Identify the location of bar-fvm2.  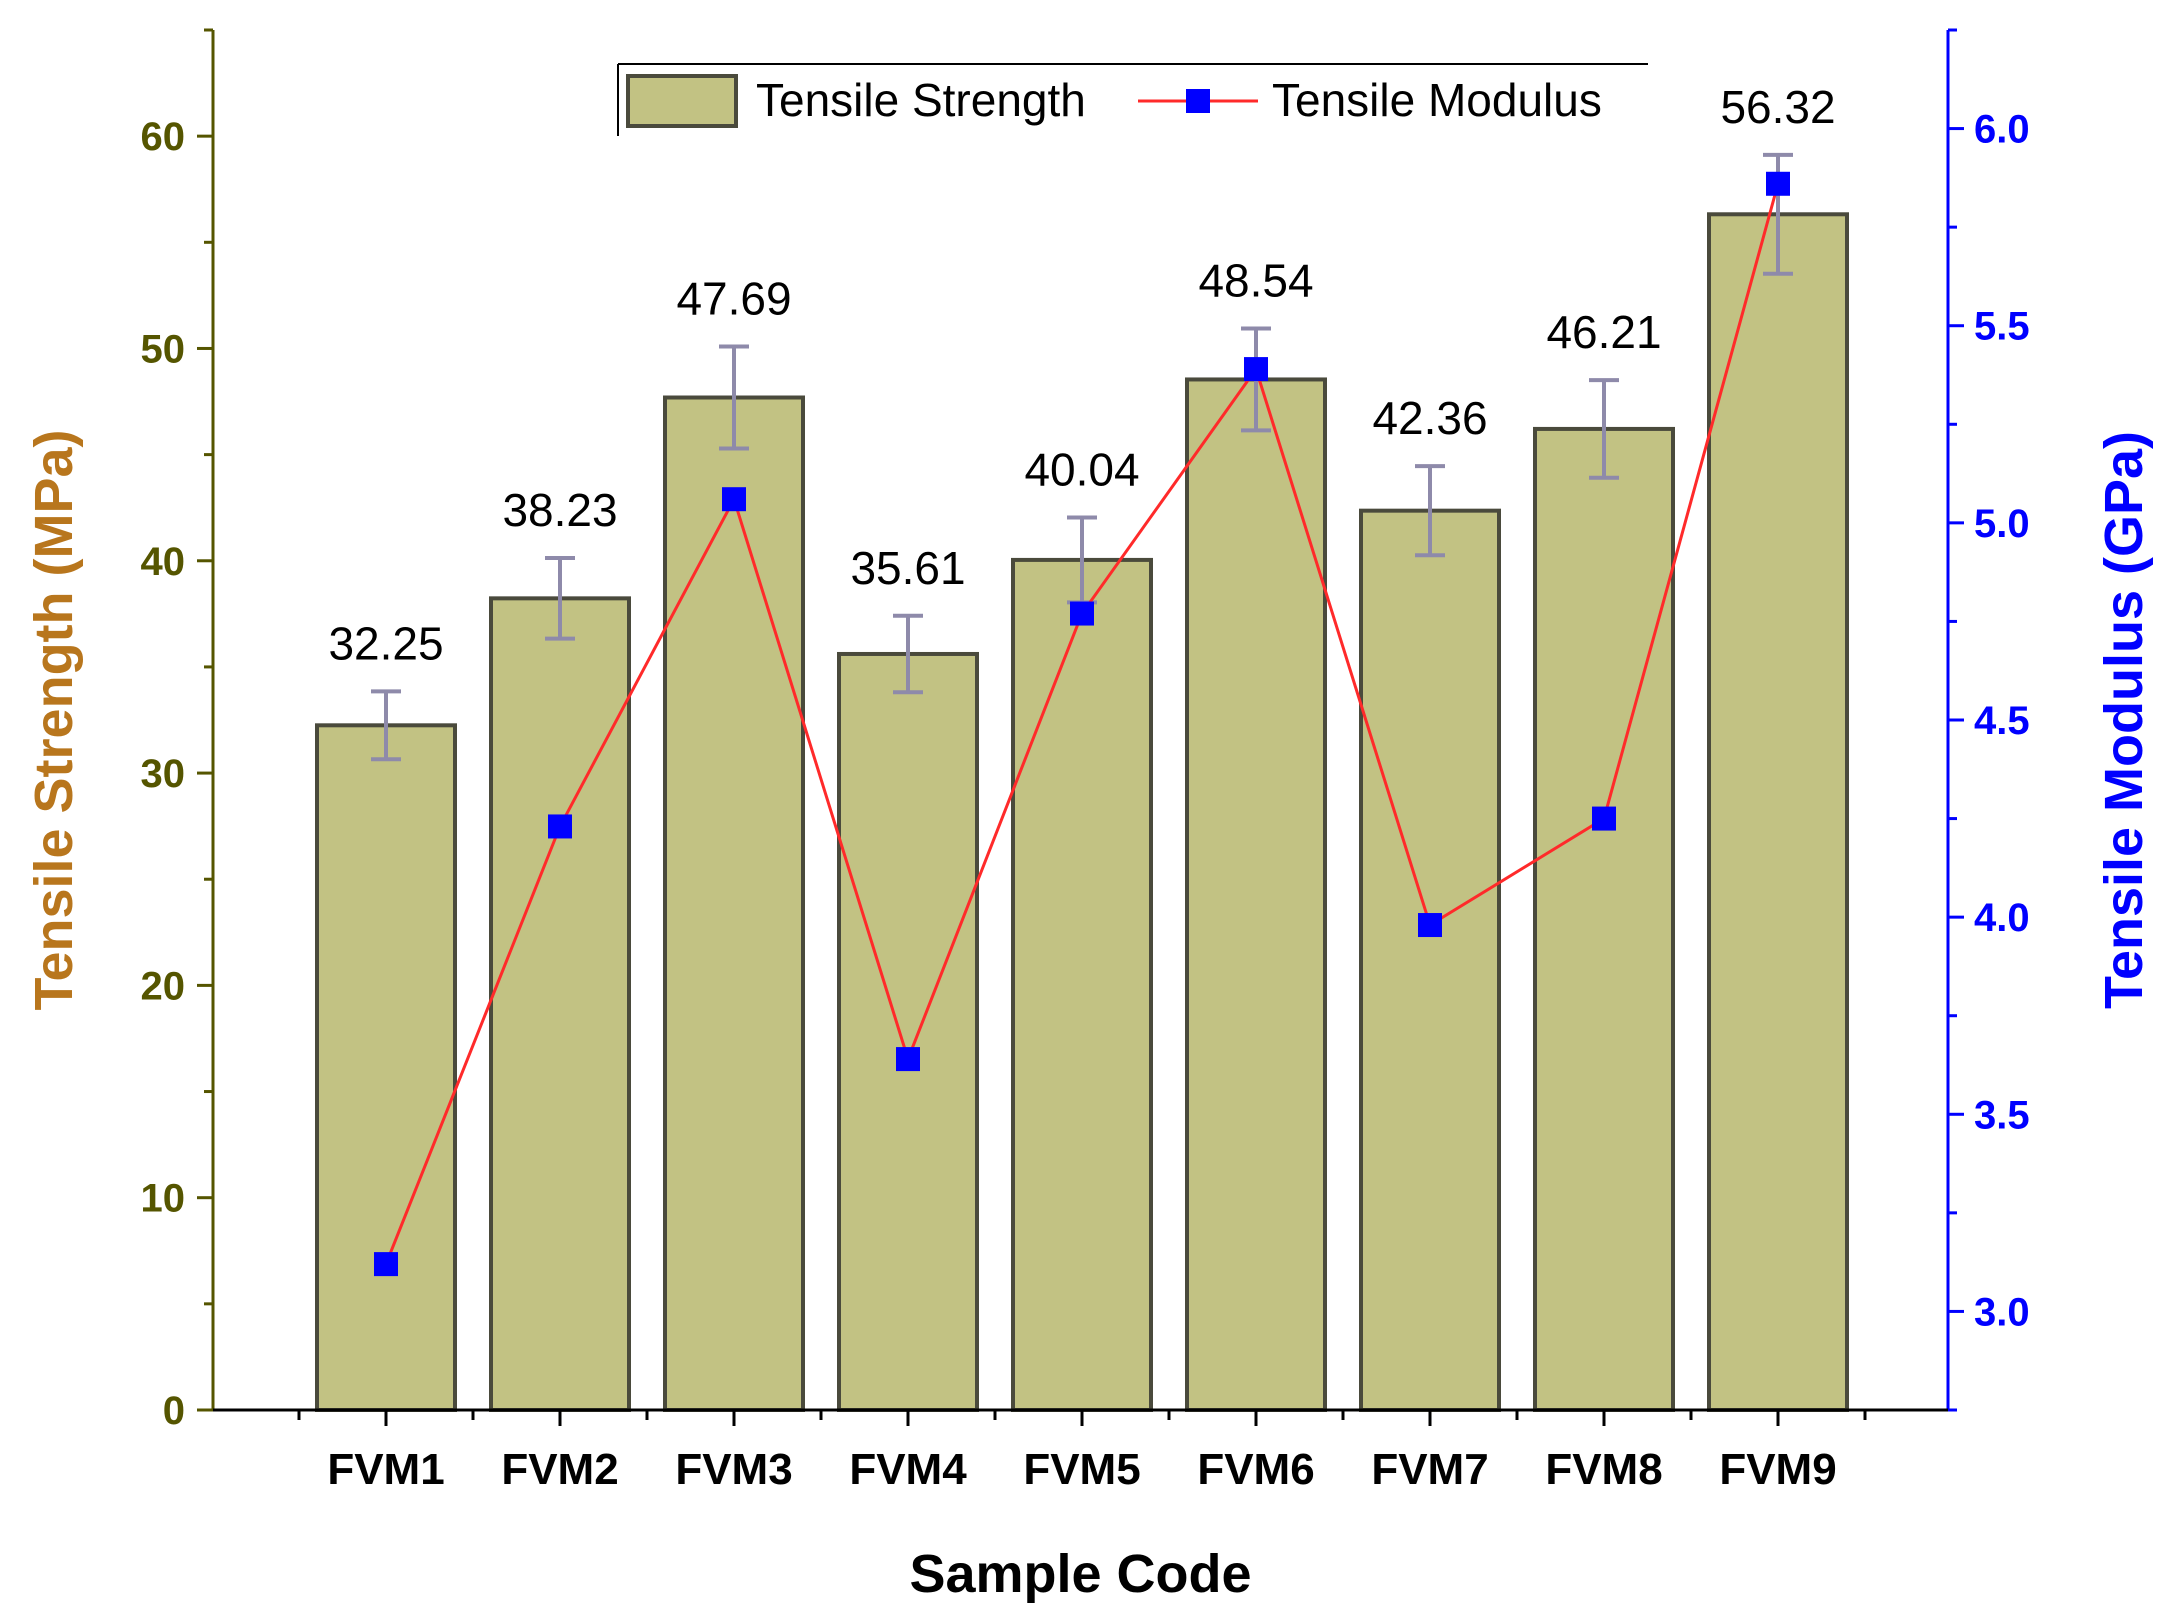
(560, 1004).